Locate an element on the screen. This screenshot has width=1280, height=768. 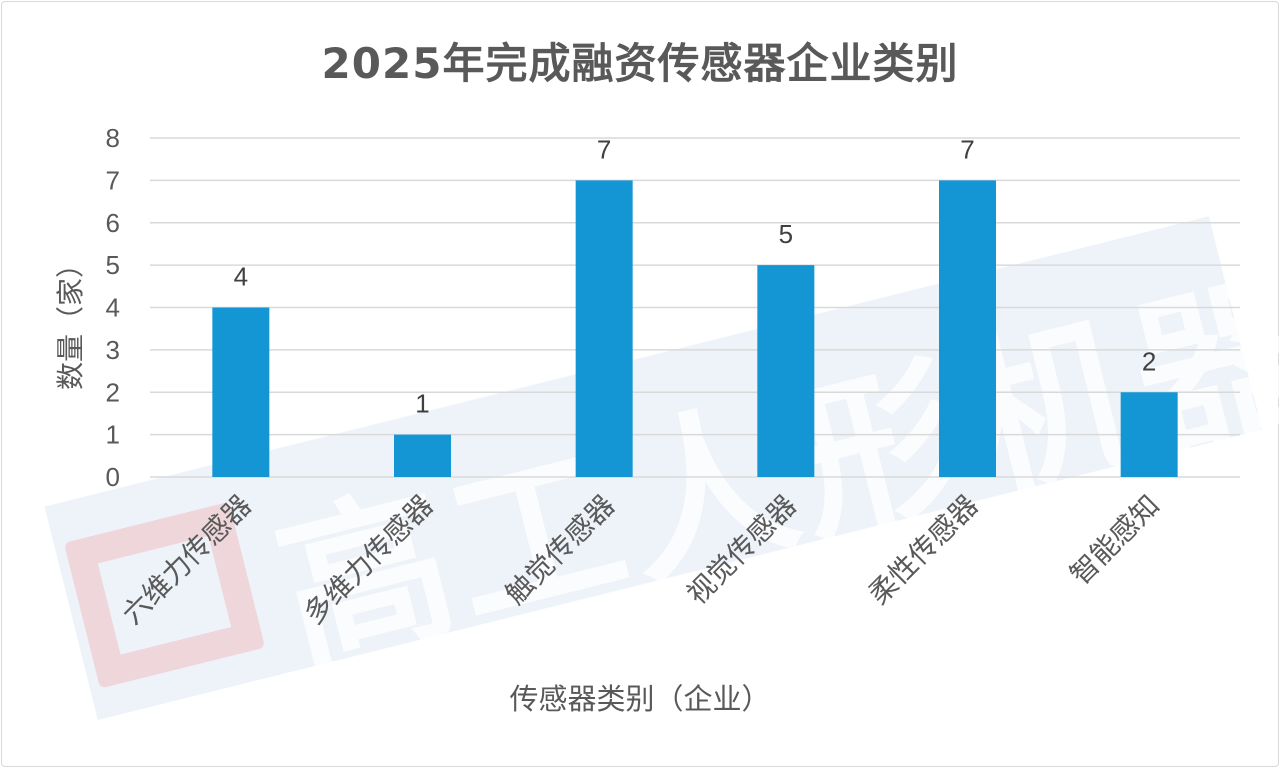
data-label: 4 is located at coordinates (241, 277).